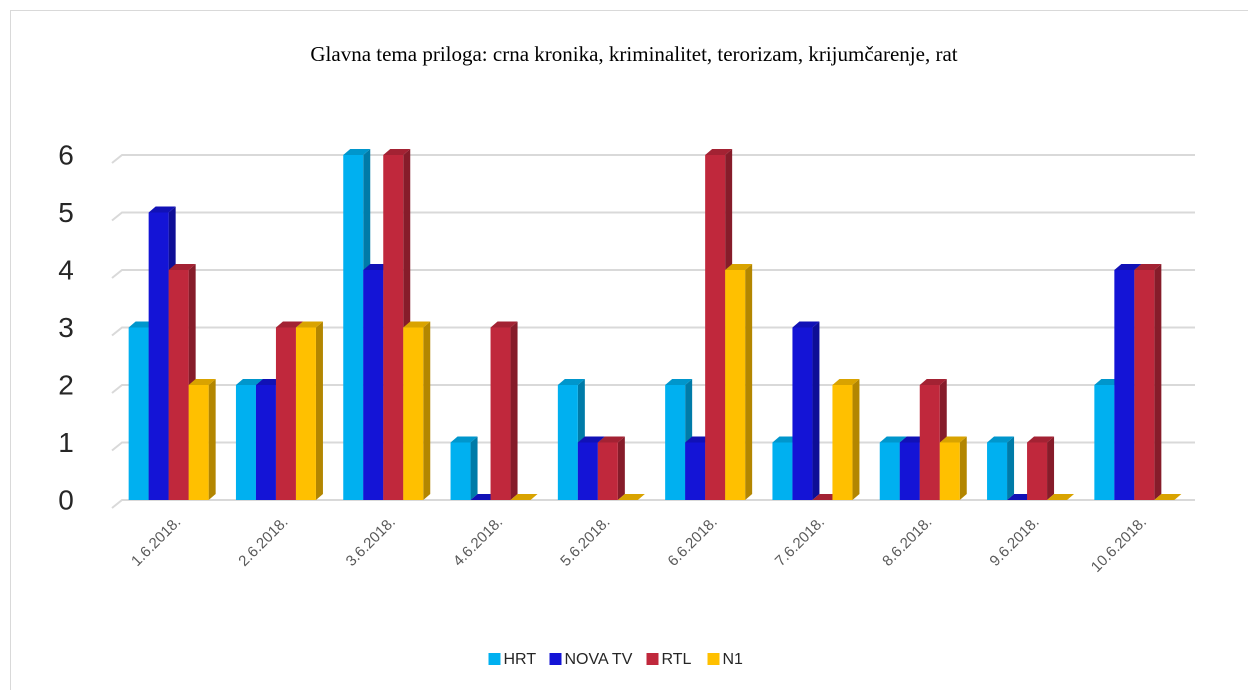  Describe the element at coordinates (585, 542) in the screenshot. I see `x-tick-label: 5.6.2018.` at that location.